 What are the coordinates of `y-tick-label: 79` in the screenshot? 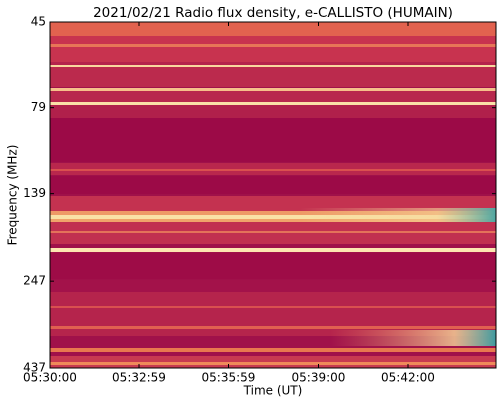 It's located at (38, 107).